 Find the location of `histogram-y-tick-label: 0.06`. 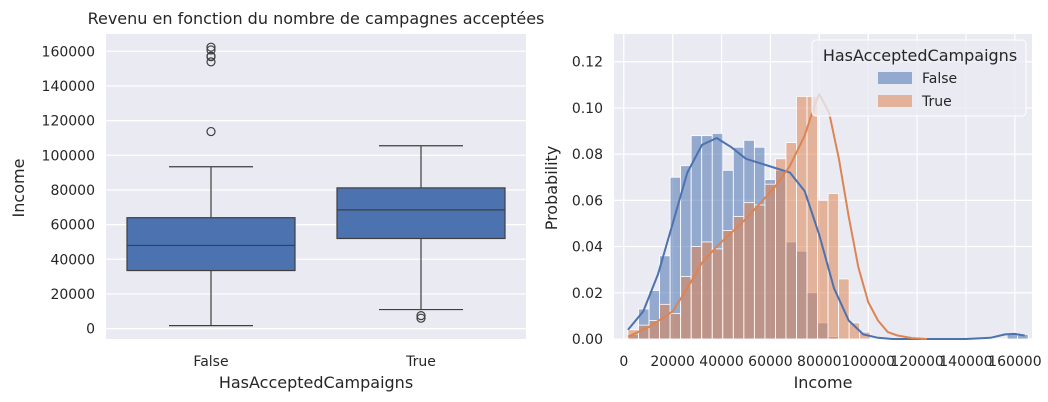

histogram-y-tick-label: 0.06 is located at coordinates (587, 201).